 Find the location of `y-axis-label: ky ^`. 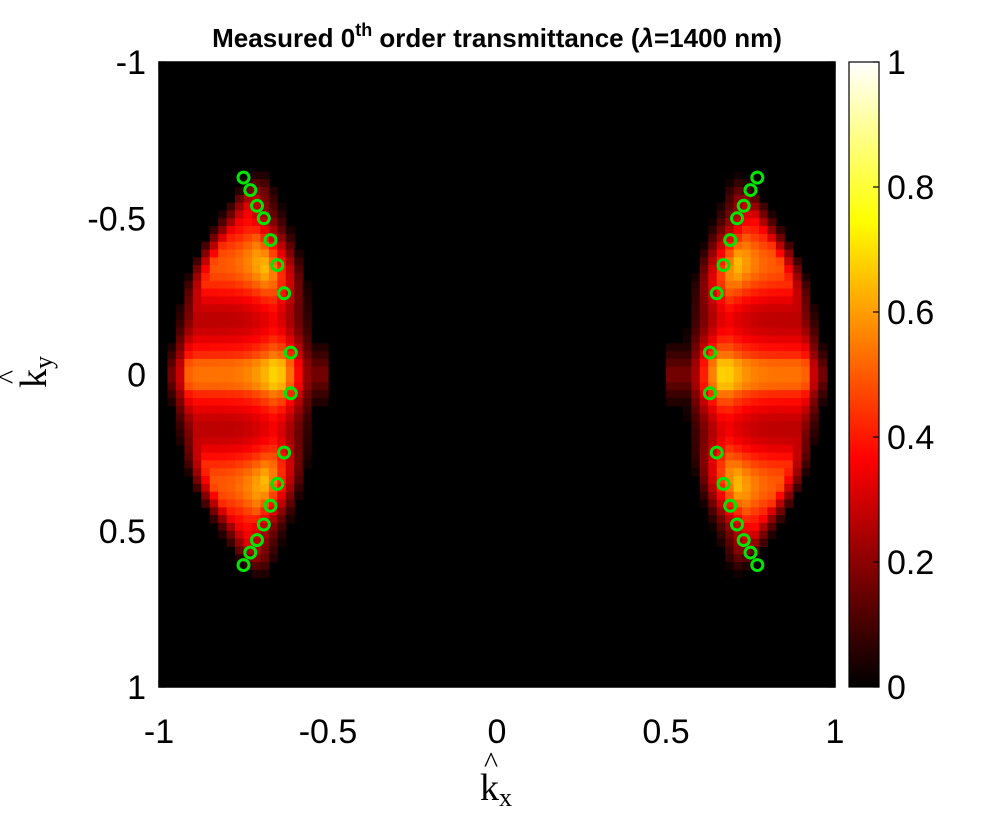

y-axis-label: ky ^ is located at coordinates (29, 372).